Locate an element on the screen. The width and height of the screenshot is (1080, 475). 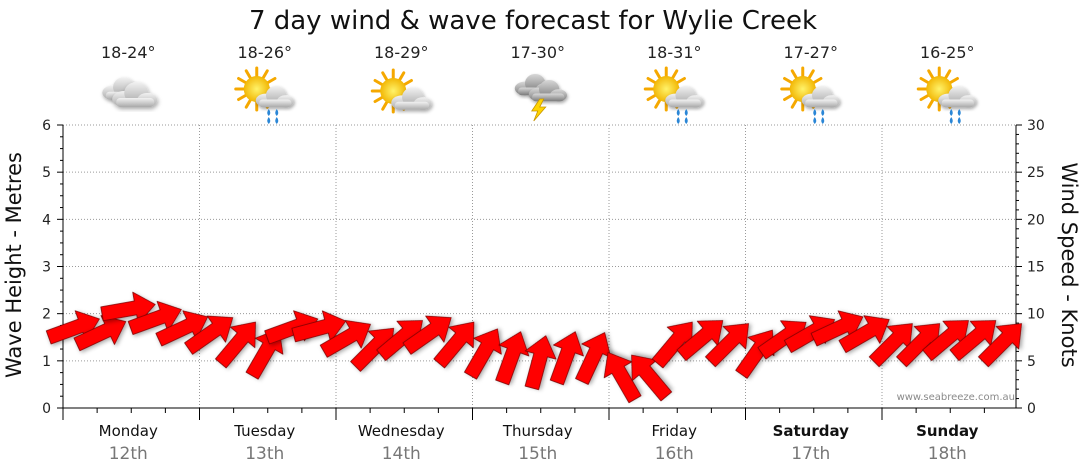
day-date-label: 14th is located at coordinates (401, 454).